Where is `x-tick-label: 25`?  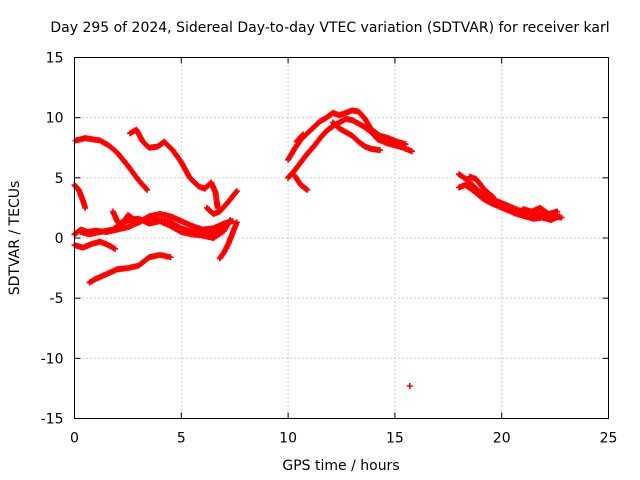
x-tick-label: 25 is located at coordinates (609, 439).